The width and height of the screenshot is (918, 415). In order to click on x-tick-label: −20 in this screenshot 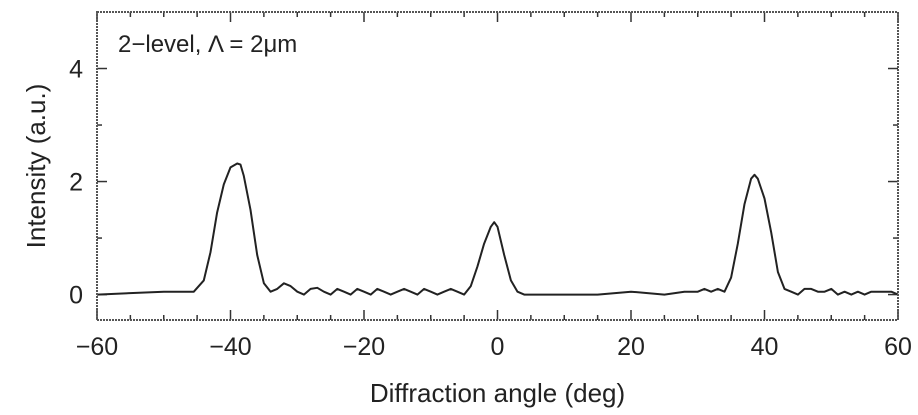, I will do `click(364, 347)`.